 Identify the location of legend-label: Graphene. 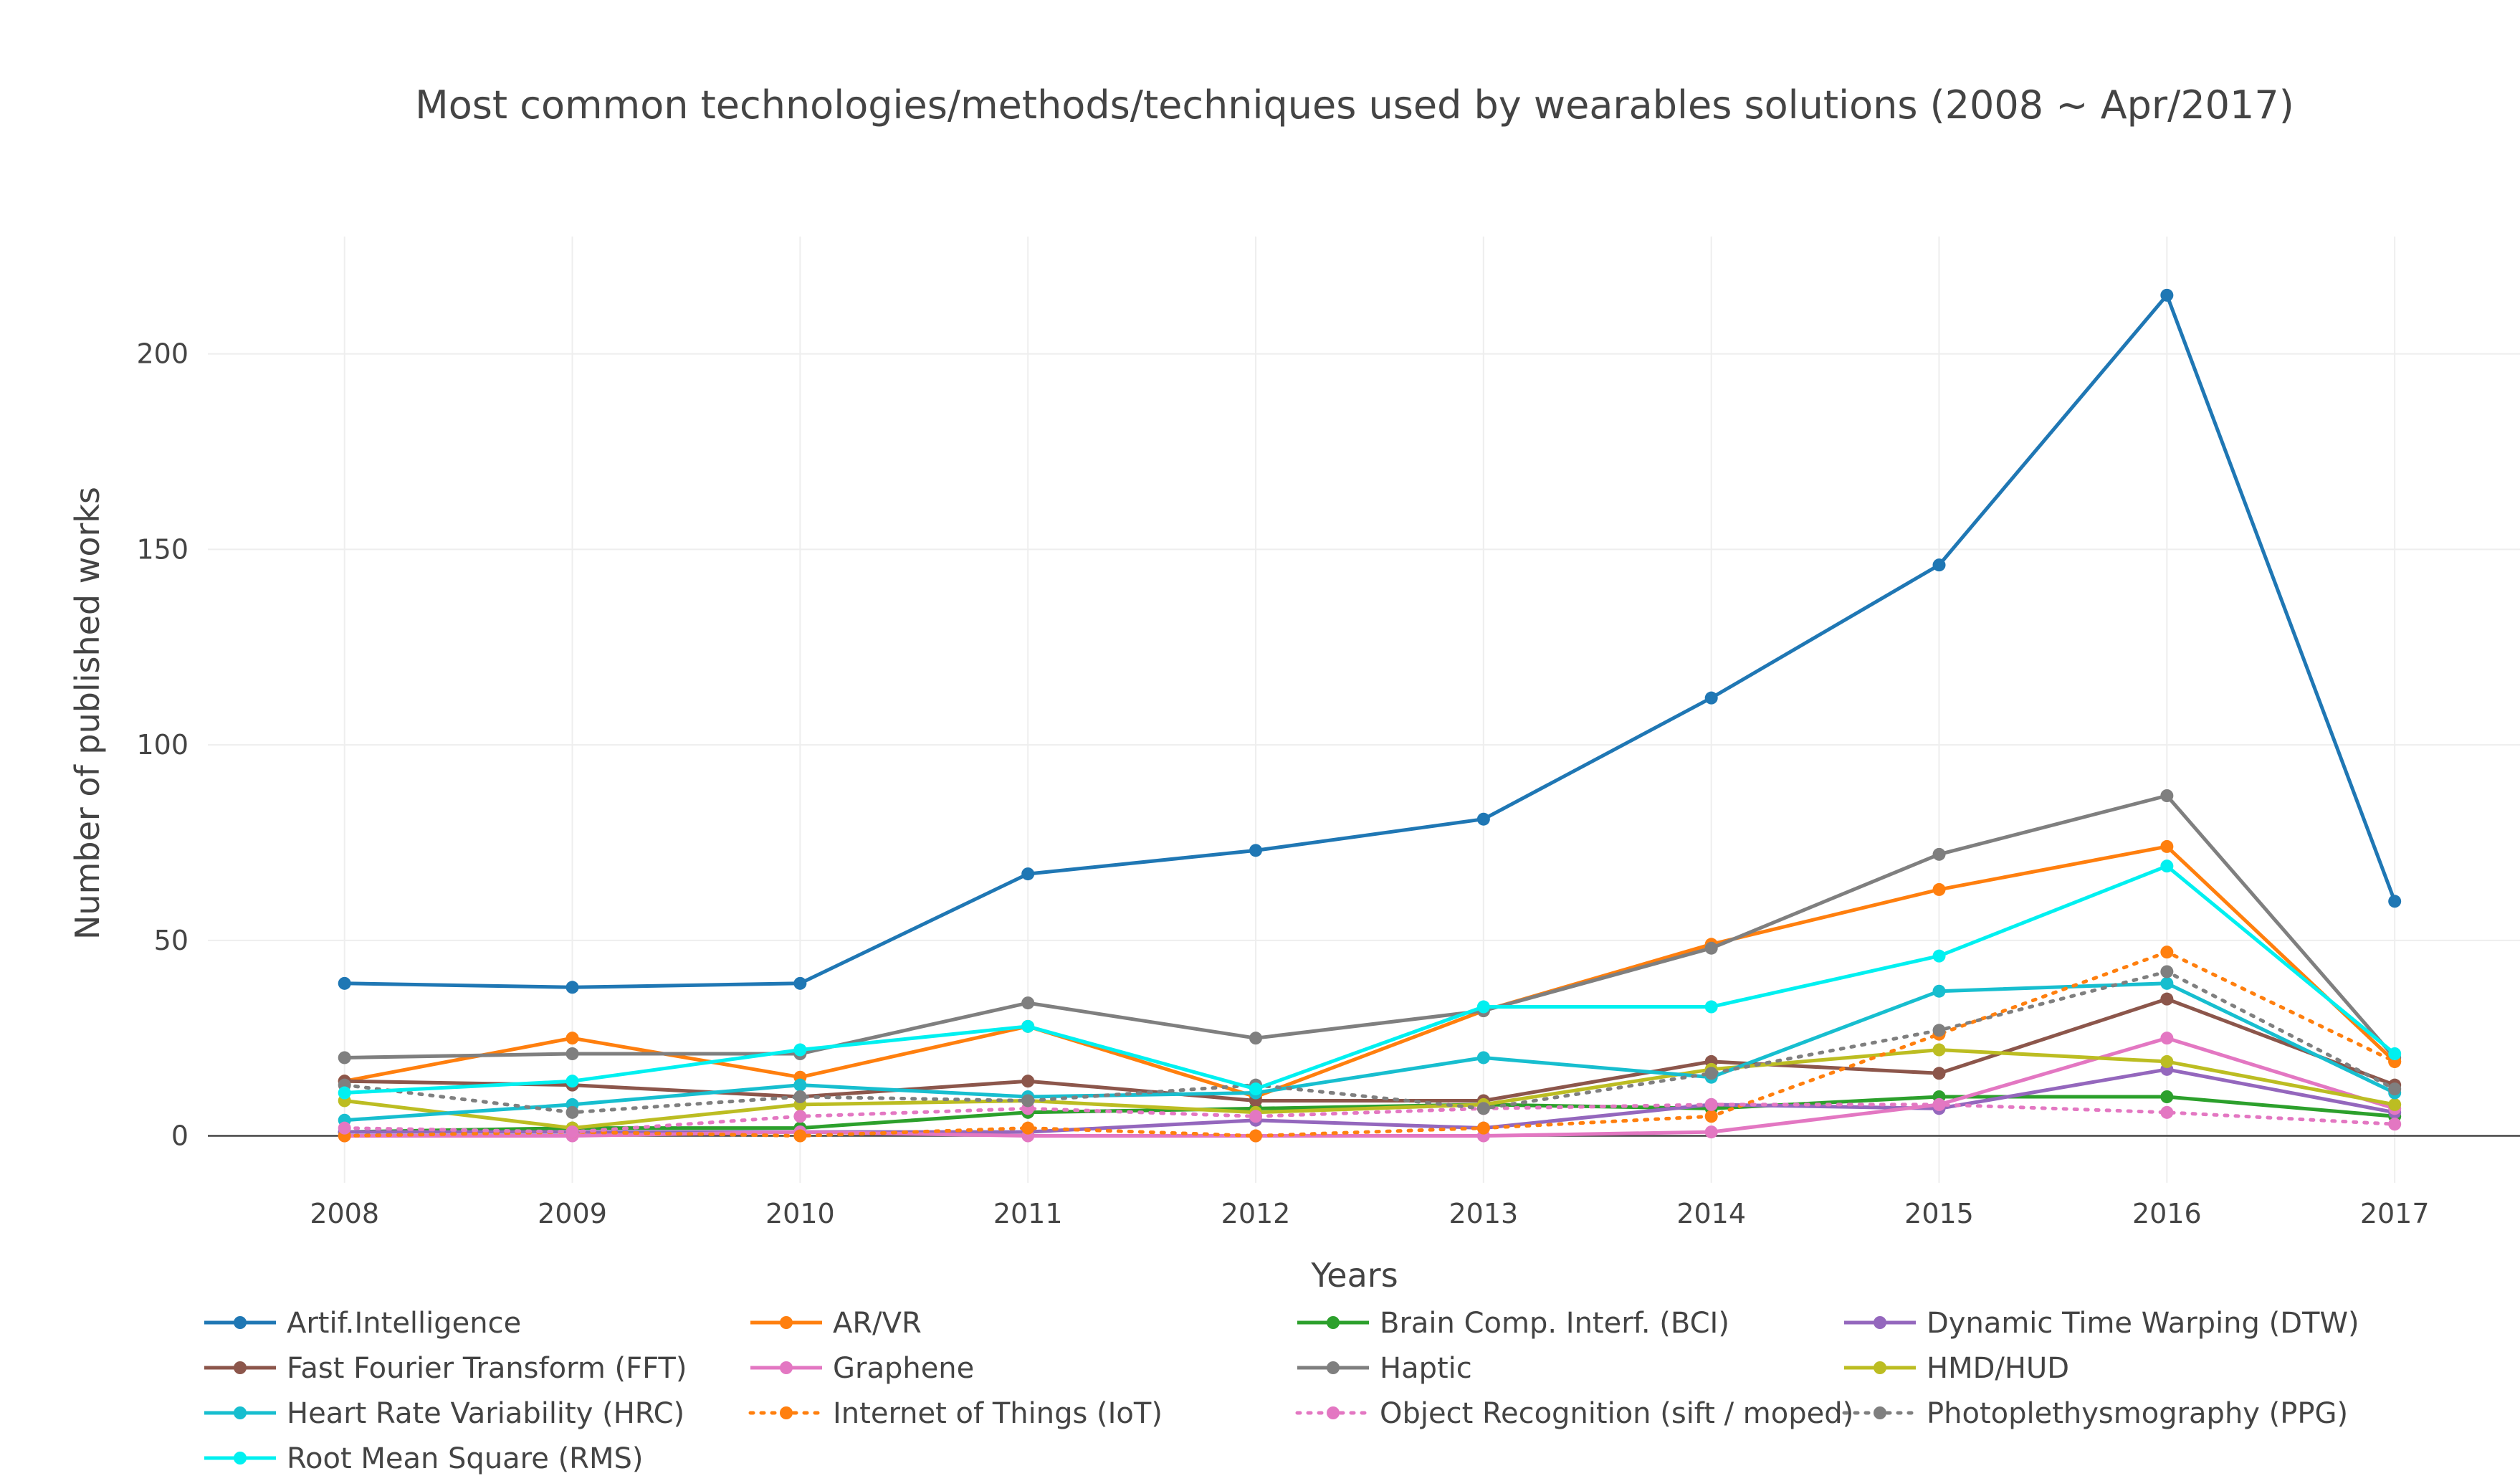
(903, 1369).